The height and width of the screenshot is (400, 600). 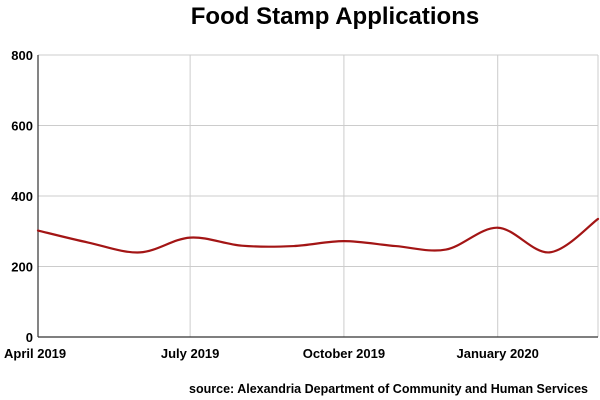 What do you see at coordinates (344, 353) in the screenshot?
I see `x-tick-label: October 2019` at bounding box center [344, 353].